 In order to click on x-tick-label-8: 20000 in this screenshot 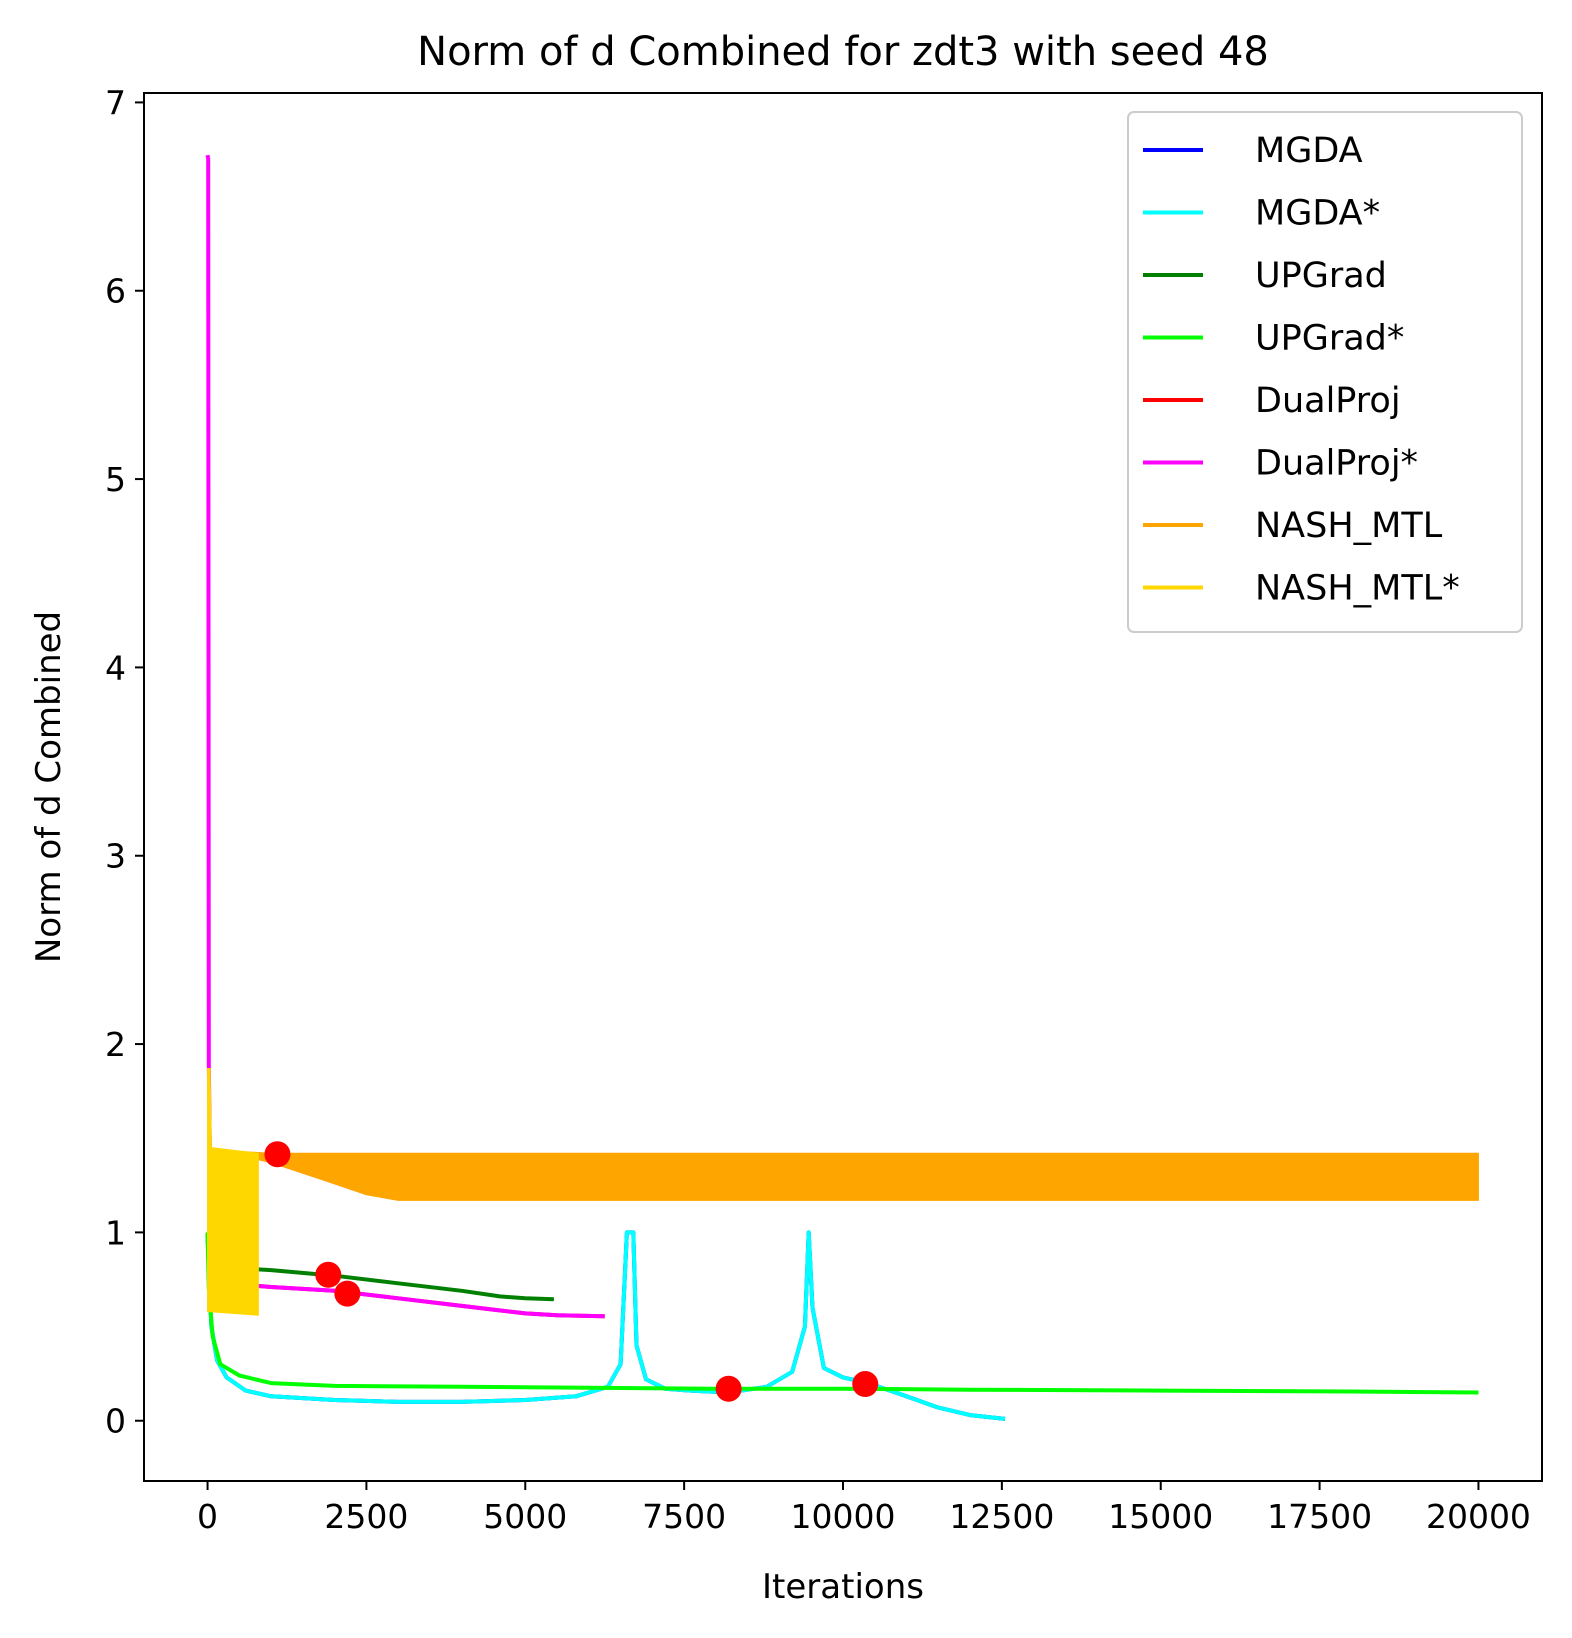, I will do `click(1478, 1516)`.